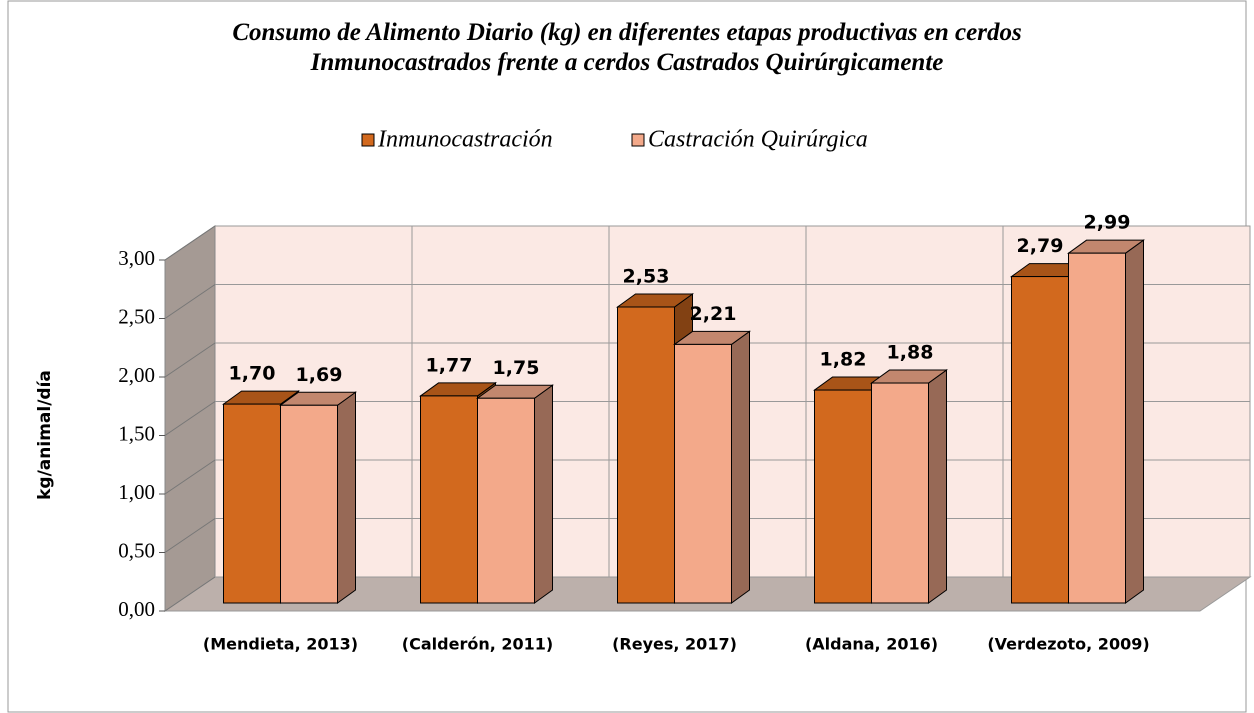 Image resolution: width=1254 pixels, height=713 pixels. What do you see at coordinates (910, 353) in the screenshot?
I see `value-label: 1,88` at bounding box center [910, 353].